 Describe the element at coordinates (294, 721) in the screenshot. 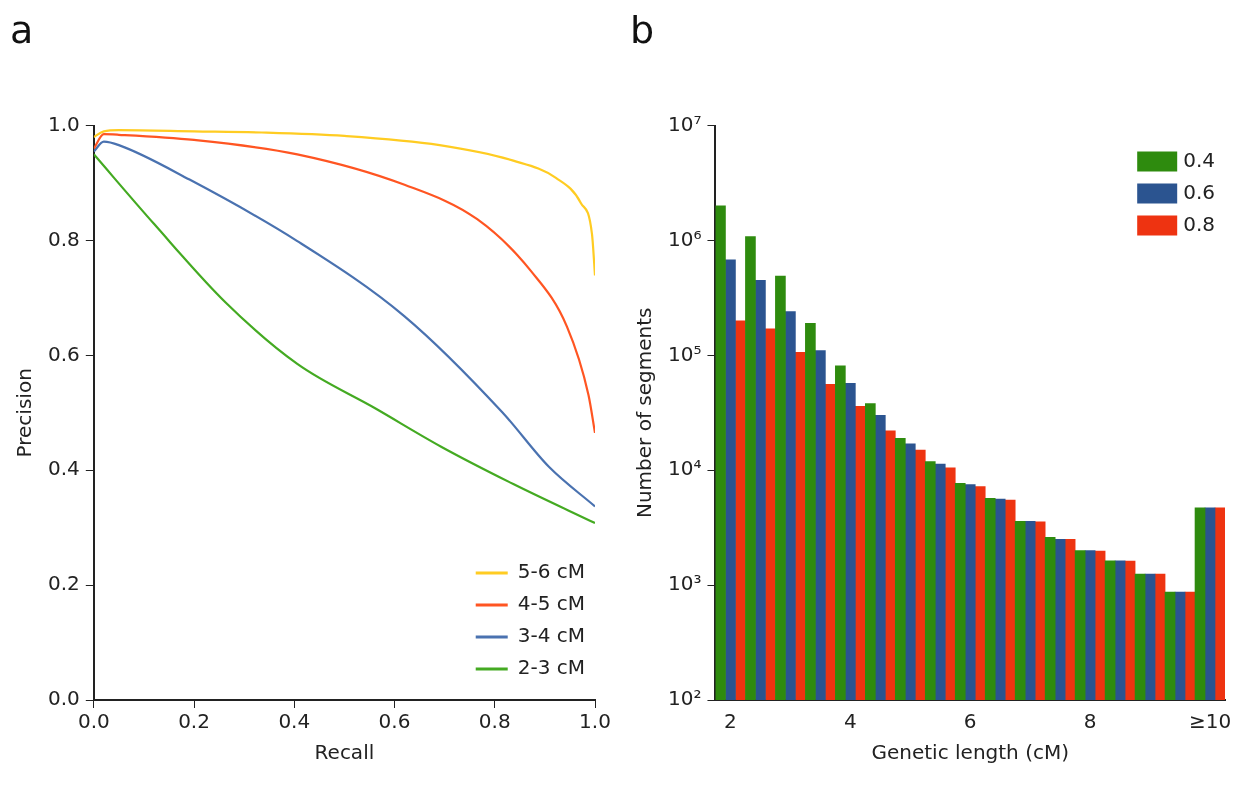

I see `x-tick-label: 0.4` at that location.